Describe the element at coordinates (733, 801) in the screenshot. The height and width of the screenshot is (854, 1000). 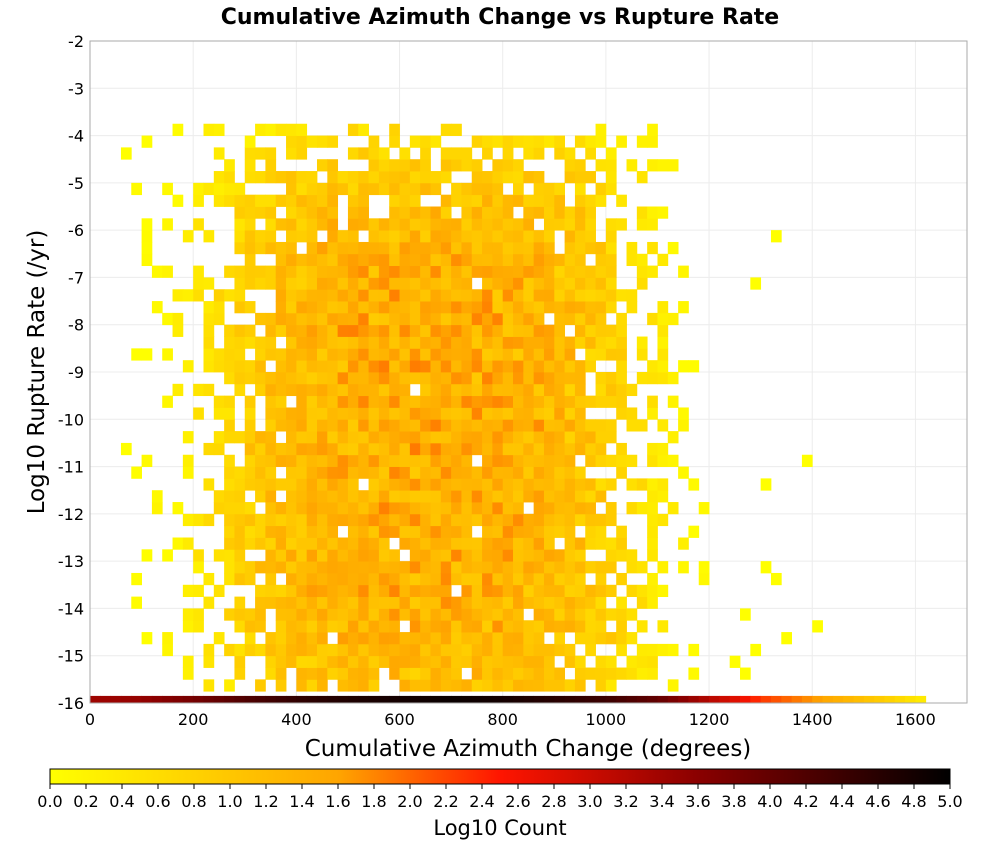
I see `colorbar-tick-label: 3.8` at that location.